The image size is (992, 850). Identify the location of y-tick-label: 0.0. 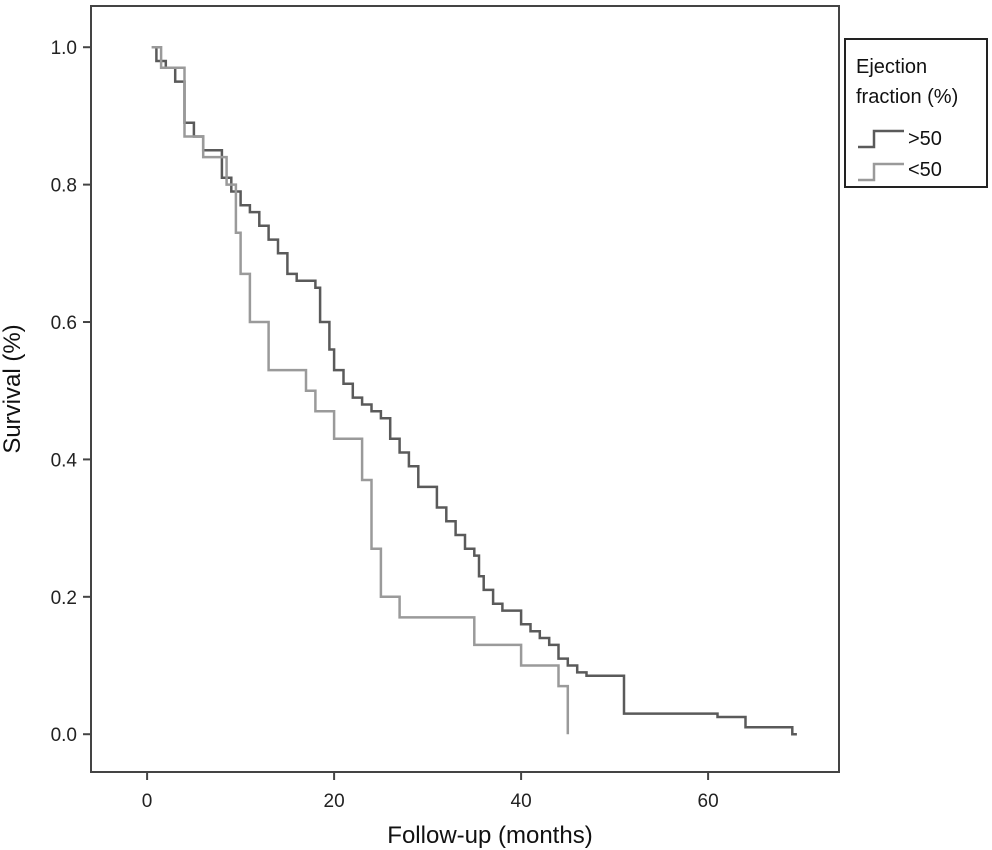
(64, 735).